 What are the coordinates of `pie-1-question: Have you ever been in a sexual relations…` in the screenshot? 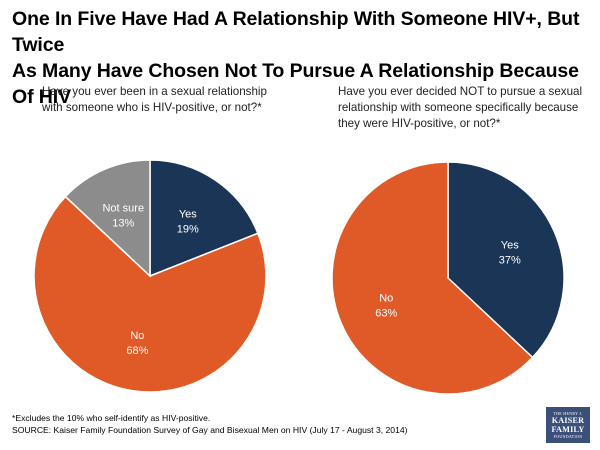 It's located at (154, 99).